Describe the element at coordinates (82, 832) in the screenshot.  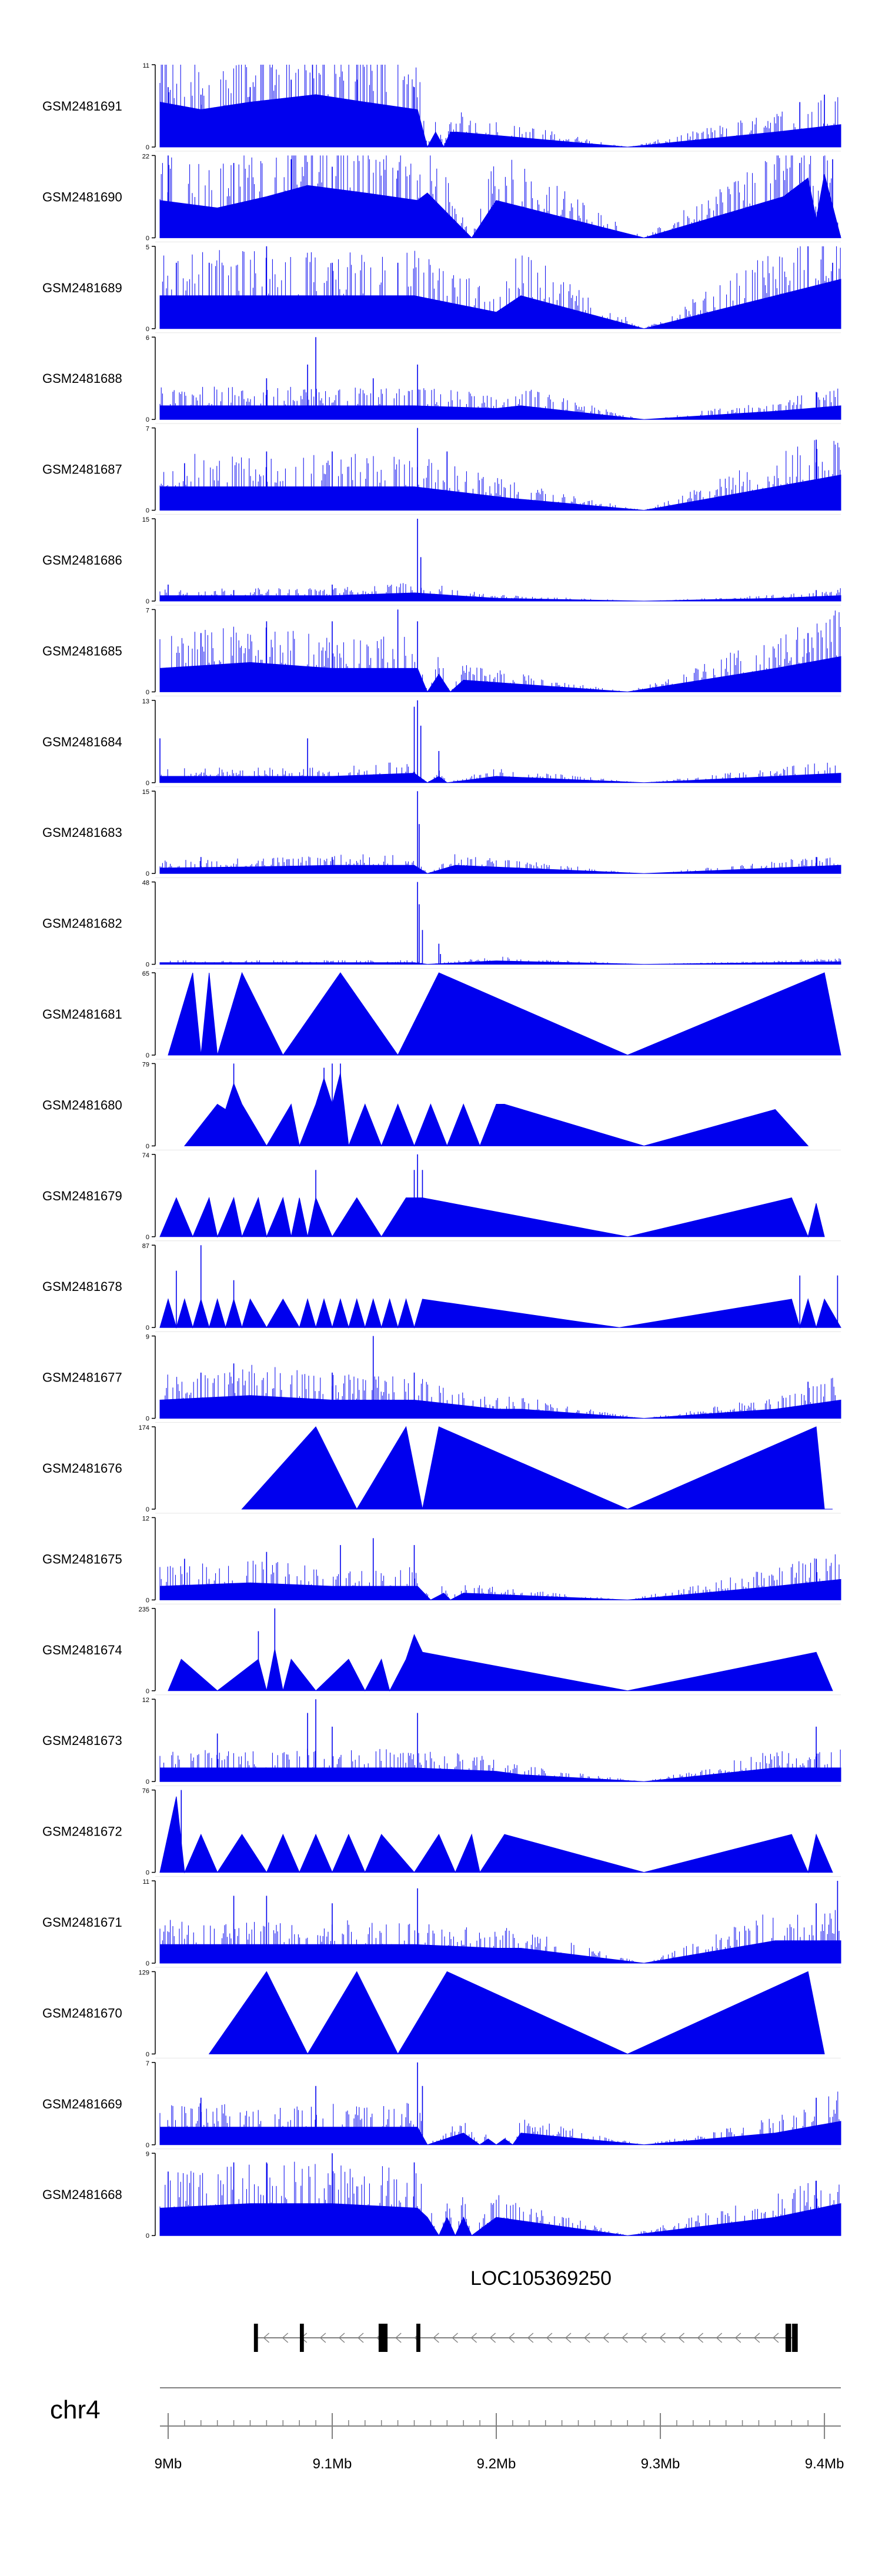
I see `track-label: GSM2481683` at that location.